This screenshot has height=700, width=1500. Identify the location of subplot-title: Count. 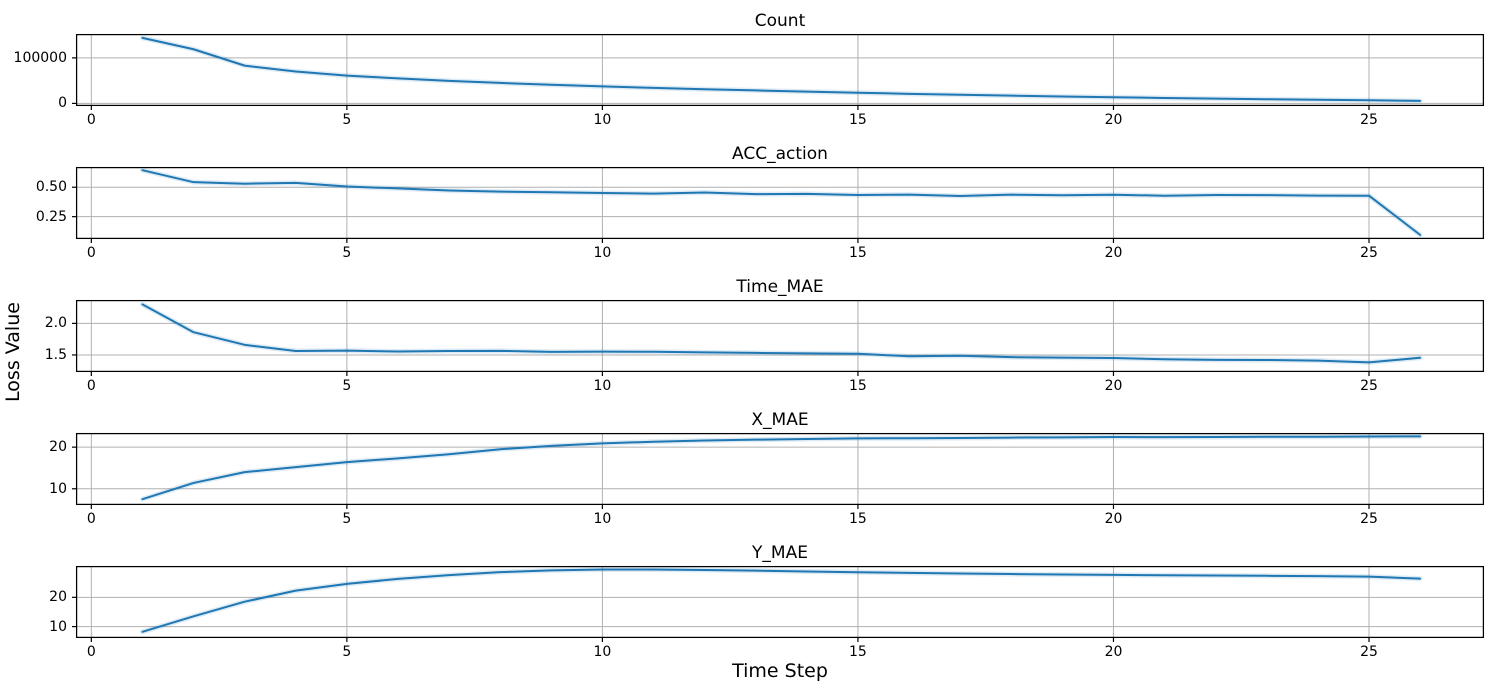
(780, 21).